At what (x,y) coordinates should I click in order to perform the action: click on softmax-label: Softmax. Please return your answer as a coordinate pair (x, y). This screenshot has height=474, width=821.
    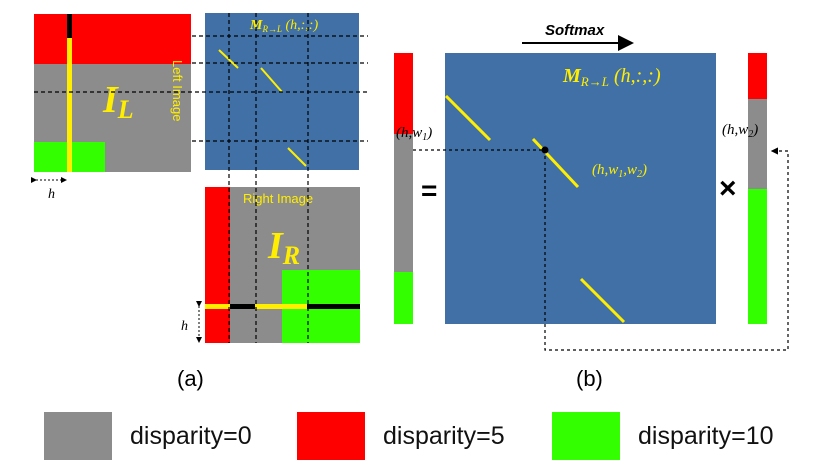
    Looking at the image, I should click on (575, 30).